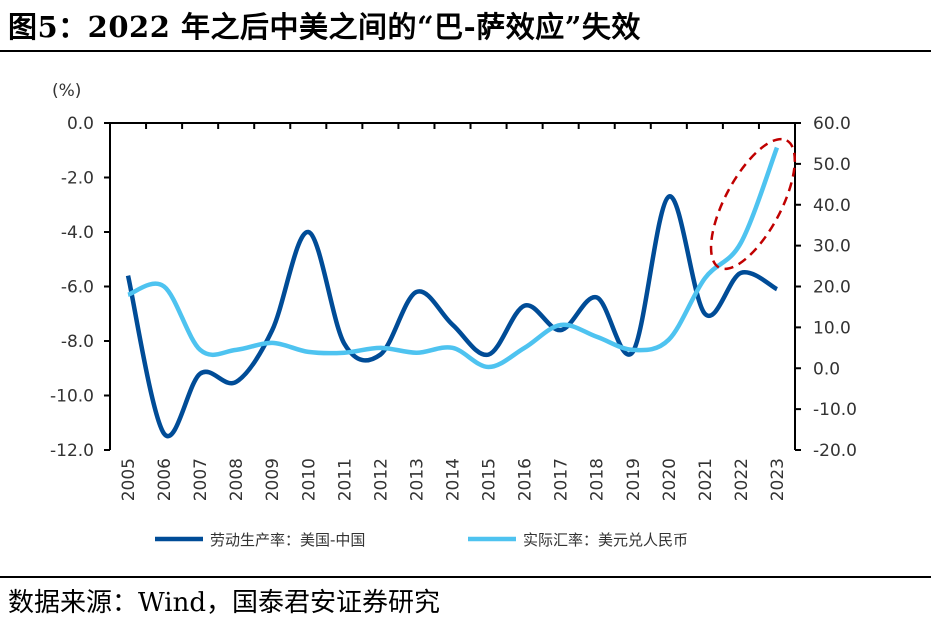 The height and width of the screenshot is (621, 931). Describe the element at coordinates (832, 124) in the screenshot. I see `right-tick-label: 60.0` at that location.